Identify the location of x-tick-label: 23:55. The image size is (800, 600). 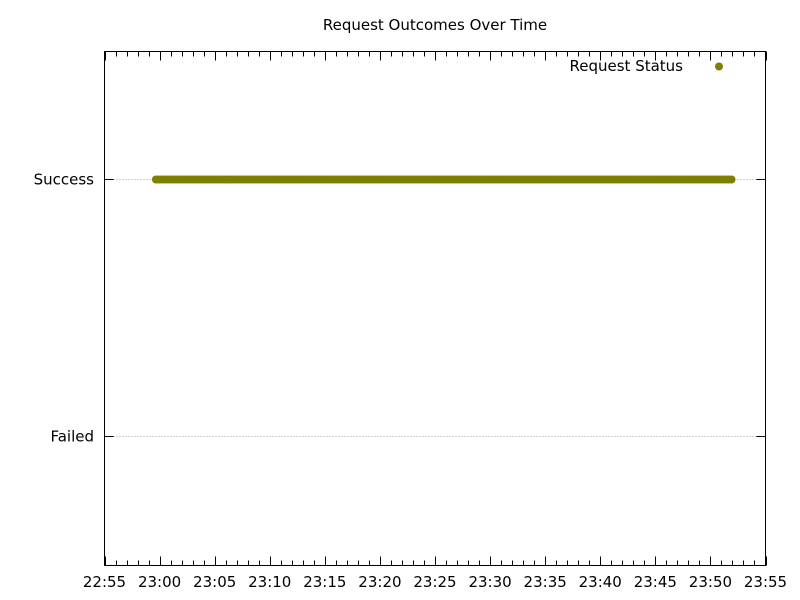
(765, 582).